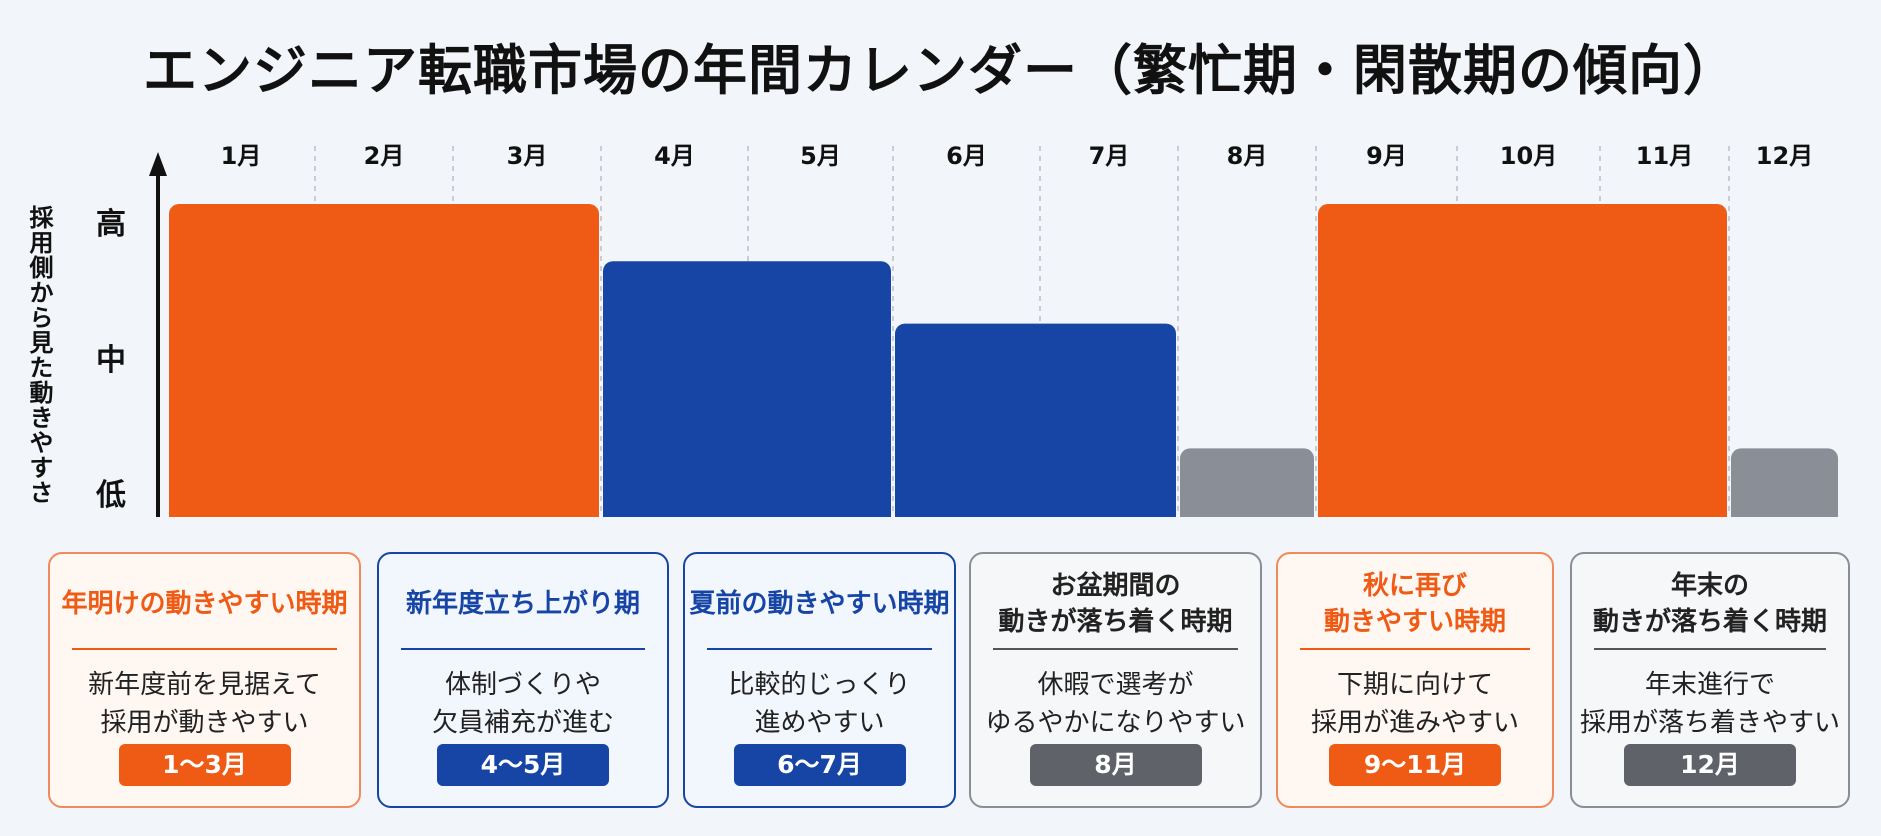 Image resolution: width=1881 pixels, height=836 pixels. What do you see at coordinates (1784, 156) in the screenshot?
I see `x-tick-label: 12月` at bounding box center [1784, 156].